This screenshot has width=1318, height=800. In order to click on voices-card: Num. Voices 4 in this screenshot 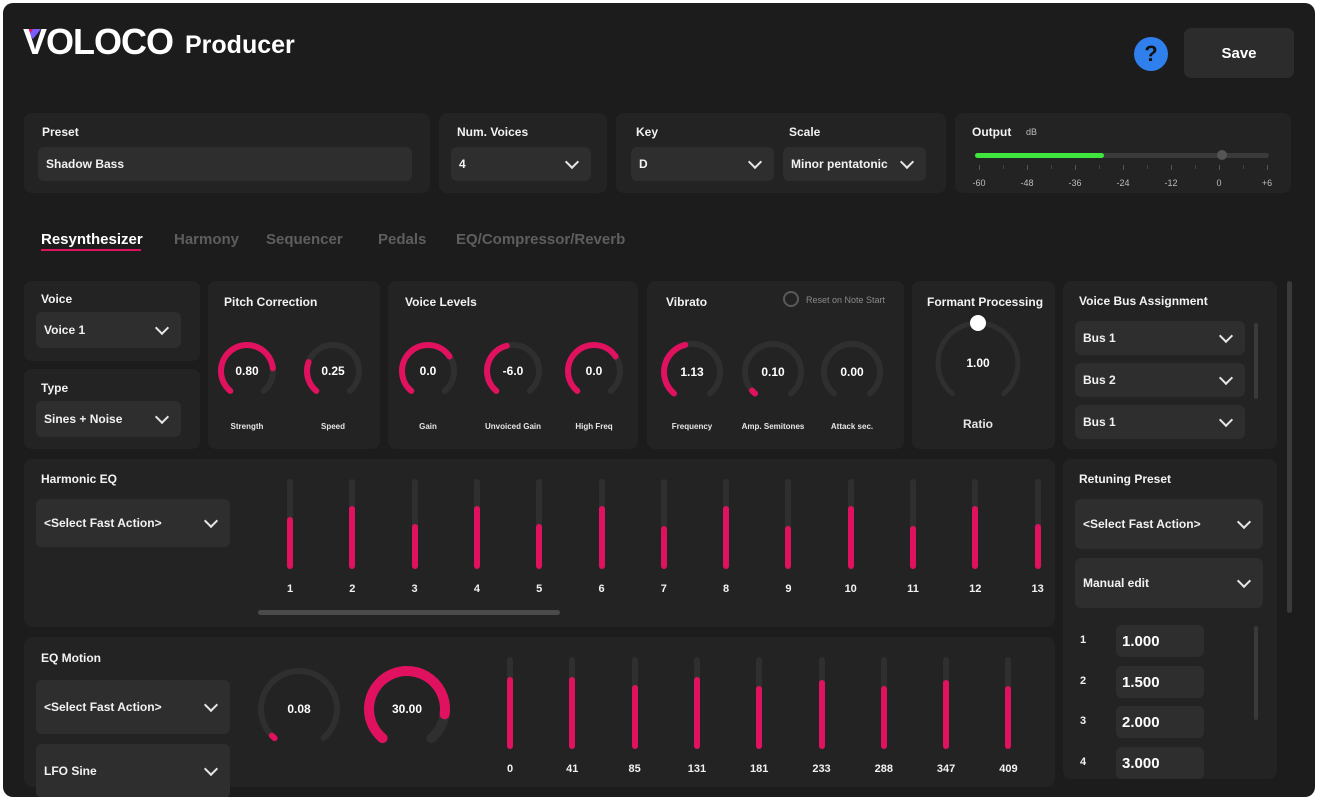, I will do `click(523, 153)`.